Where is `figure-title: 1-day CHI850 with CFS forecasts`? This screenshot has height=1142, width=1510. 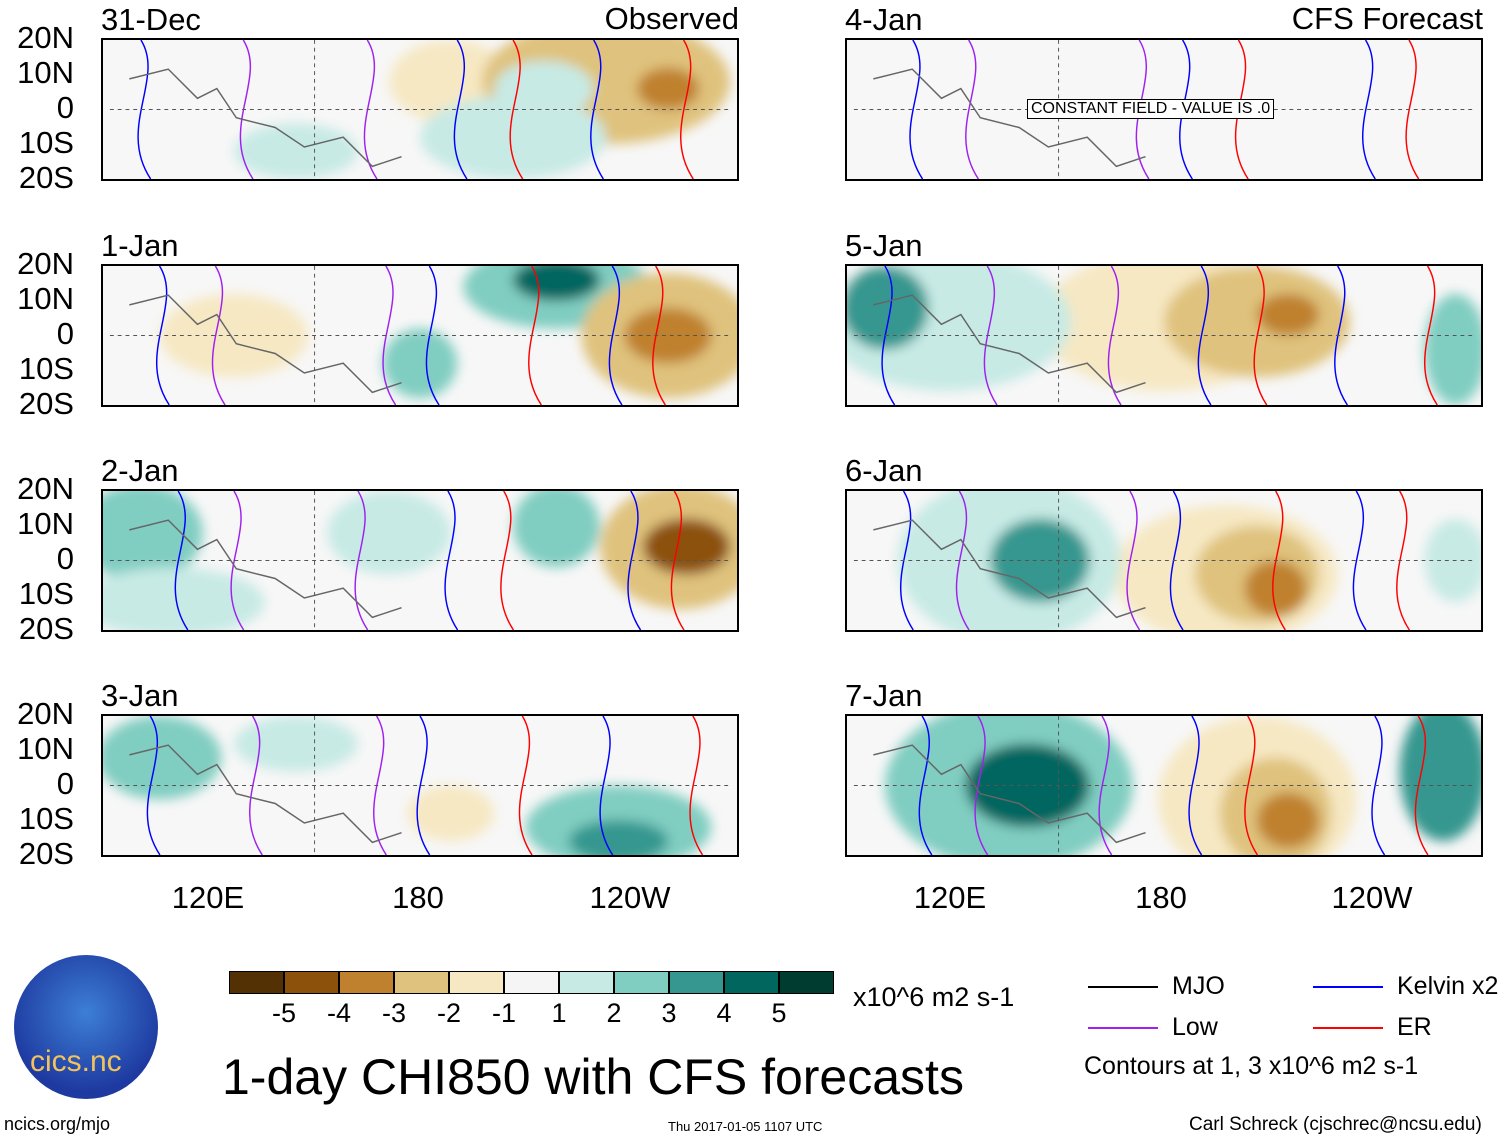 figure-title: 1-day CHI850 with CFS forecasts is located at coordinates (593, 1077).